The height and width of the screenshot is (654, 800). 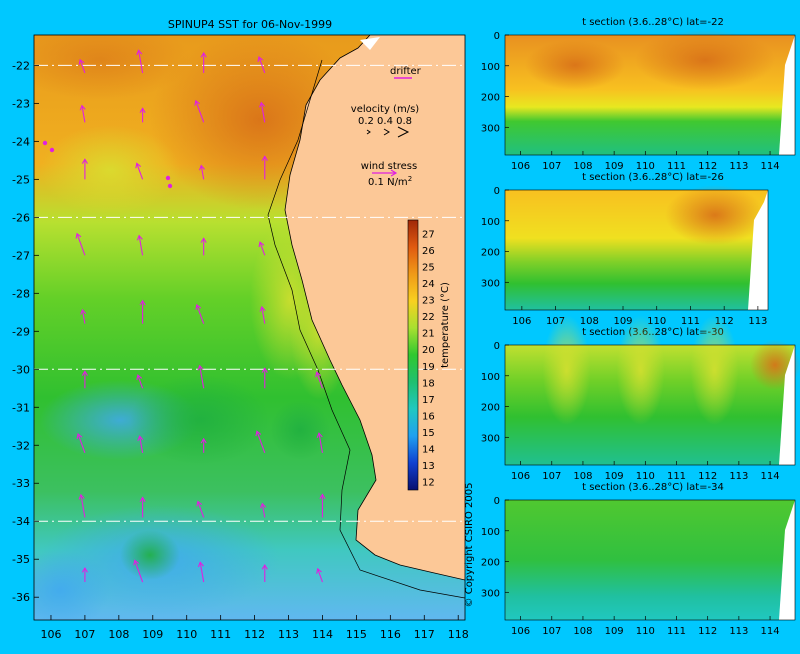 What do you see at coordinates (458, 634) in the screenshot?
I see `map-x-tick-label: 118` at bounding box center [458, 634].